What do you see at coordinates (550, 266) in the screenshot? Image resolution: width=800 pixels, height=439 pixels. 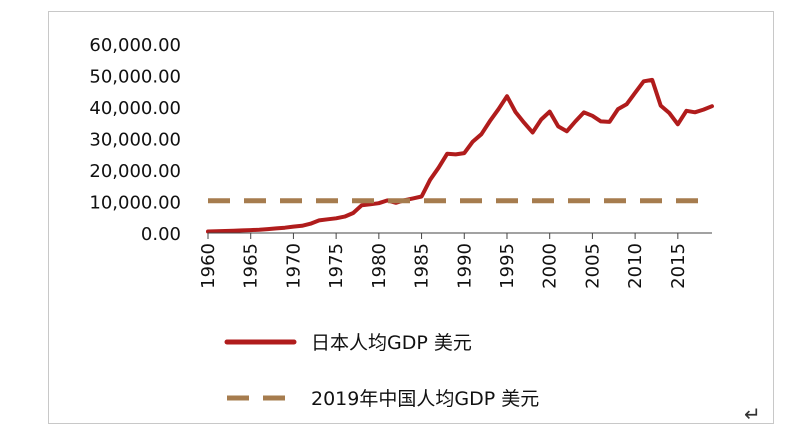 I see `x-tick-label: 2000` at bounding box center [550, 266].